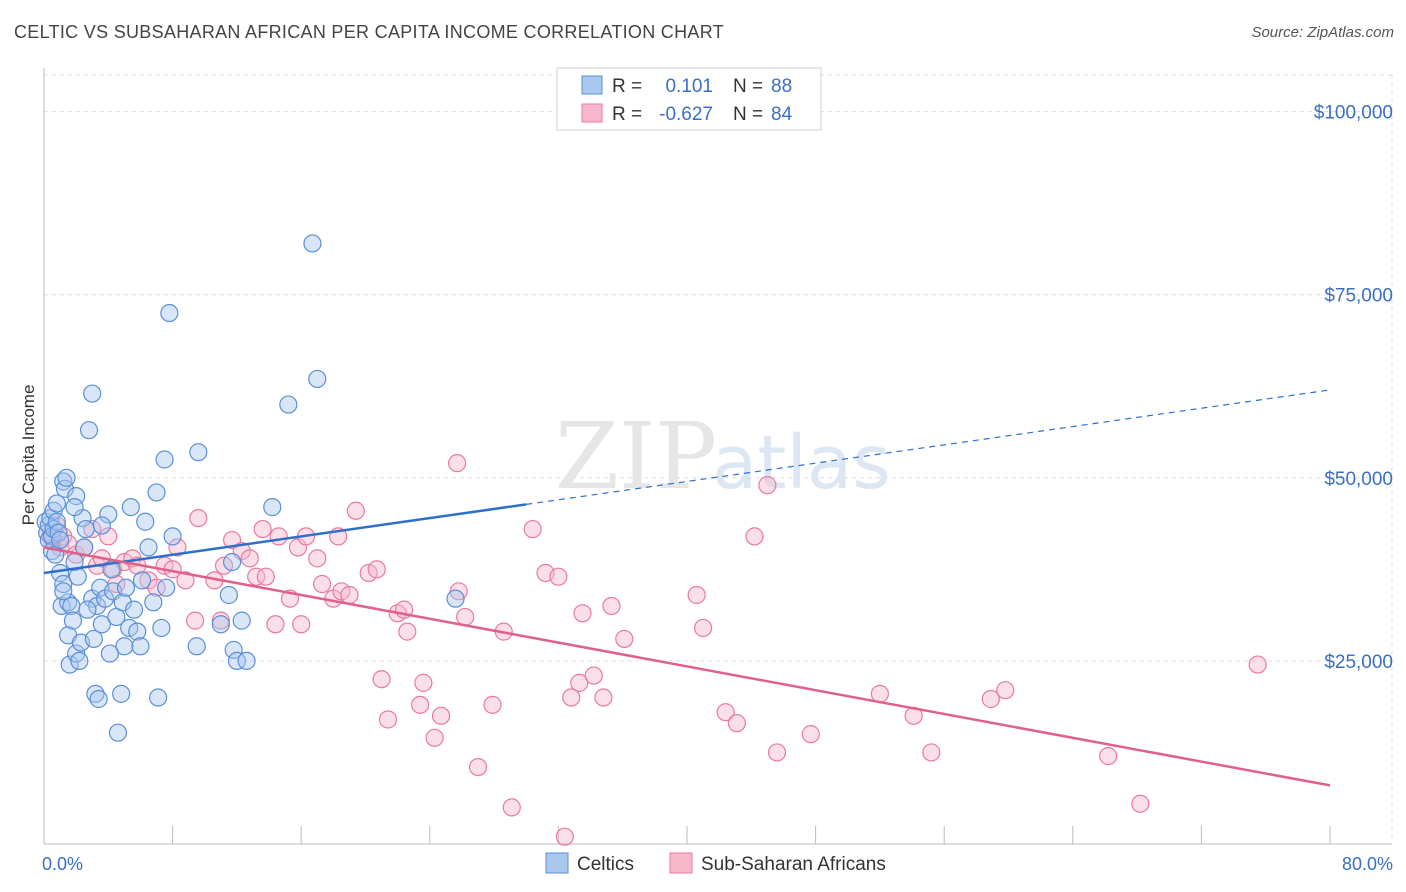  Describe the element at coordinates (801, 463) in the screenshot. I see `watermark-atlas: atlas` at that location.